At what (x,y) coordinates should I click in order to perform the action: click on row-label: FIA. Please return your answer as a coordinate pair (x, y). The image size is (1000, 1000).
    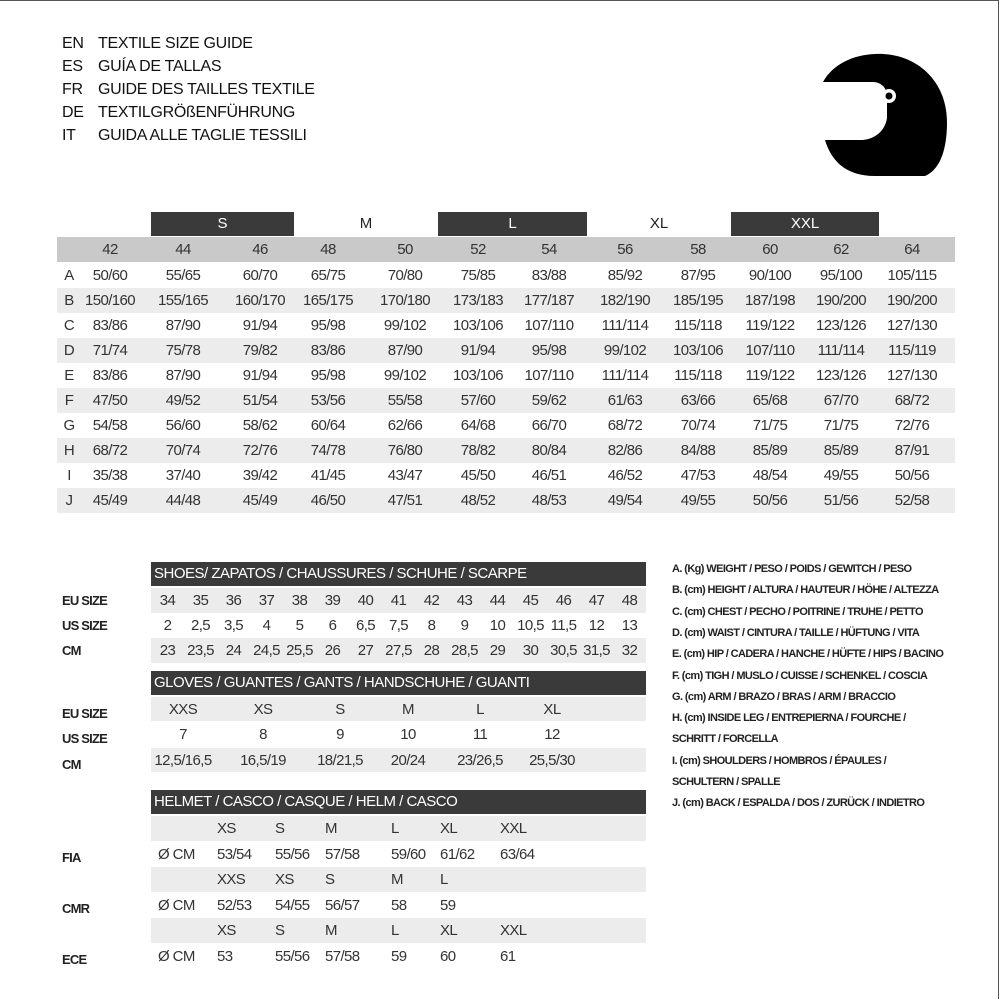
    Looking at the image, I should click on (71, 857).